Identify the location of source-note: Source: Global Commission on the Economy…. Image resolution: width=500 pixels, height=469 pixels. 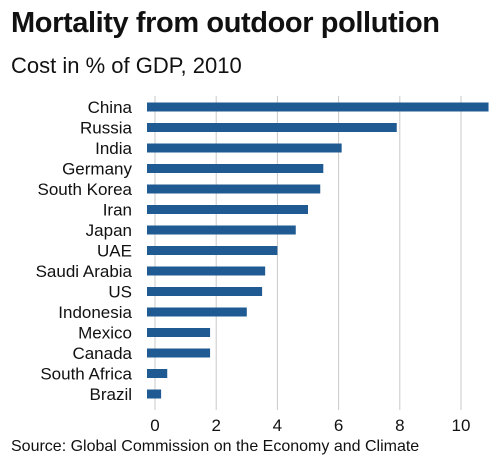
(215, 446).